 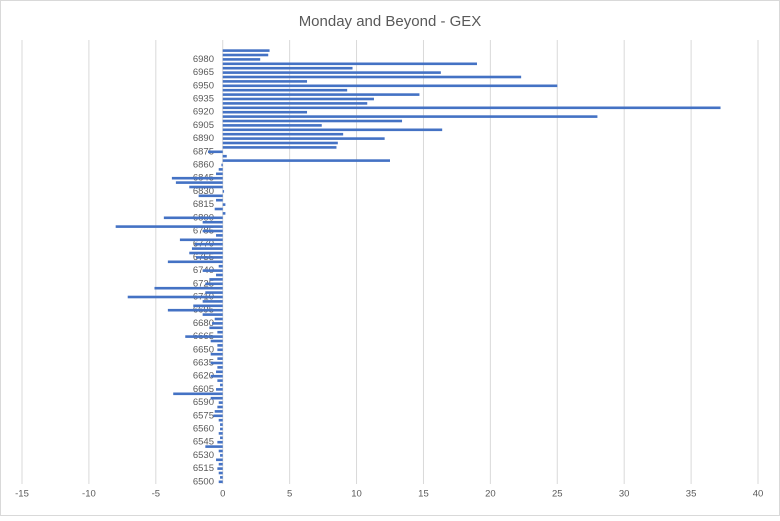 I want to click on x-tick-label: 25, so click(x=557, y=494).